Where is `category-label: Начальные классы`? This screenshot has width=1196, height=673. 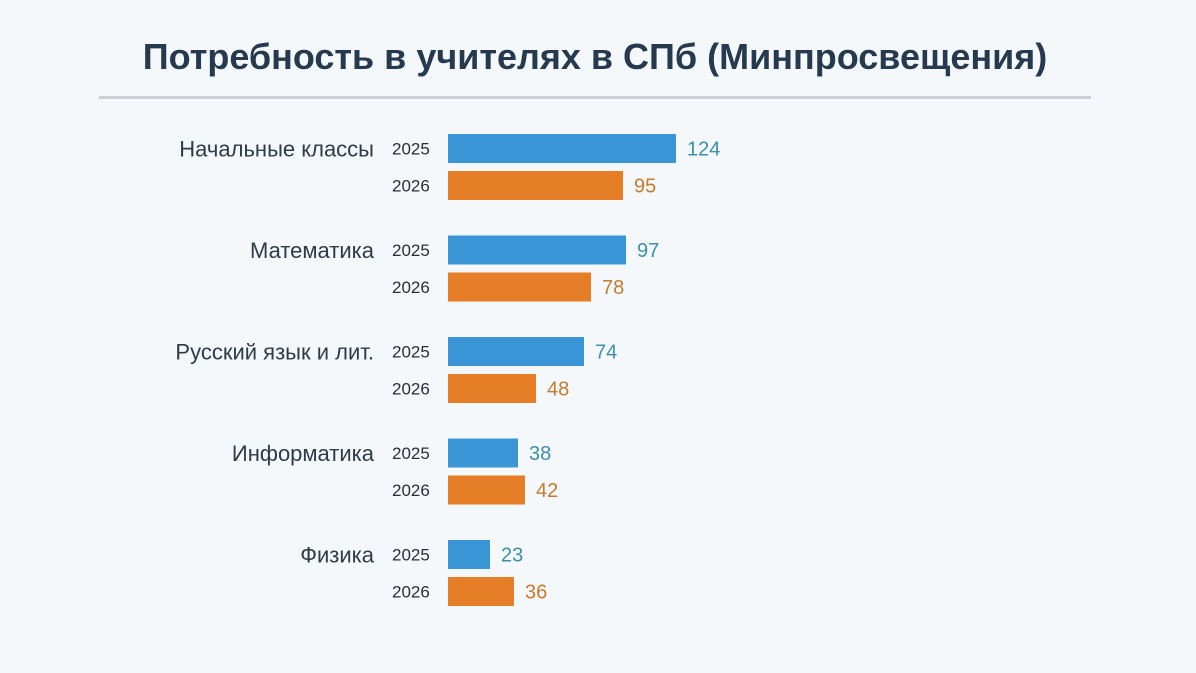
category-label: Начальные классы is located at coordinates (276, 149).